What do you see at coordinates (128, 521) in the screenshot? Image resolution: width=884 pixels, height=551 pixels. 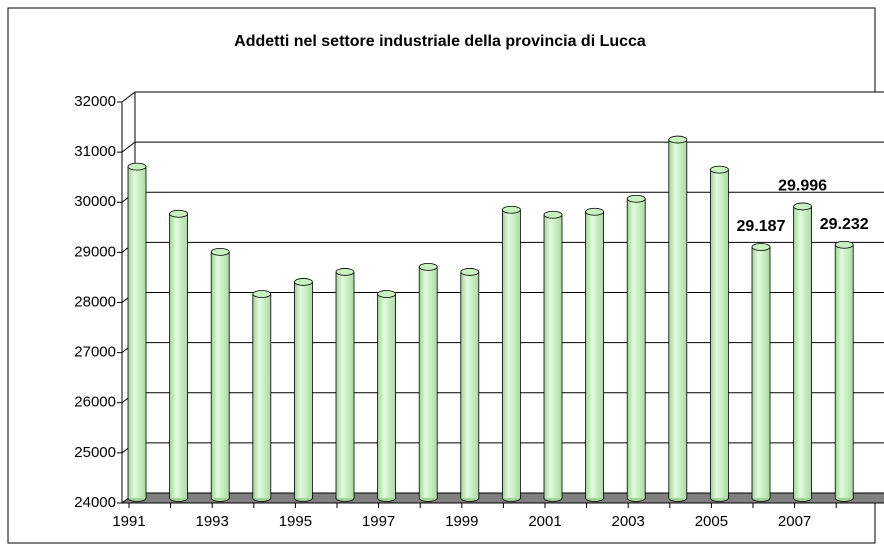 I see `x-tick-label: 1991` at bounding box center [128, 521].